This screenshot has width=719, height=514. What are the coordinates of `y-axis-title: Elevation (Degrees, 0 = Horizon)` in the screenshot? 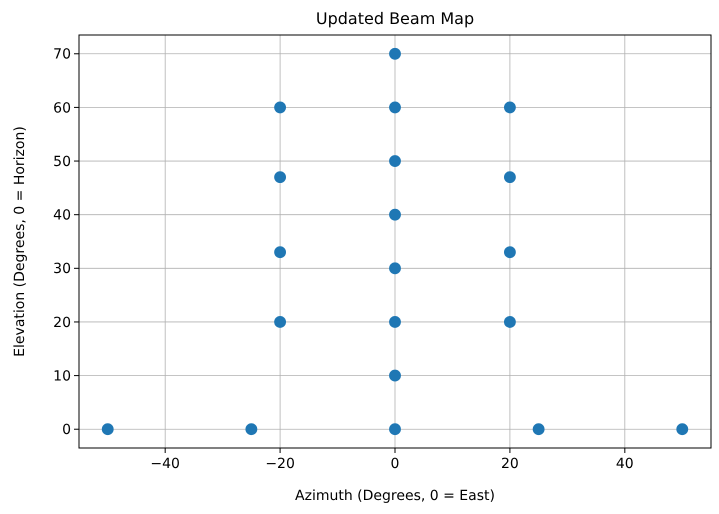 It's located at (20, 241).